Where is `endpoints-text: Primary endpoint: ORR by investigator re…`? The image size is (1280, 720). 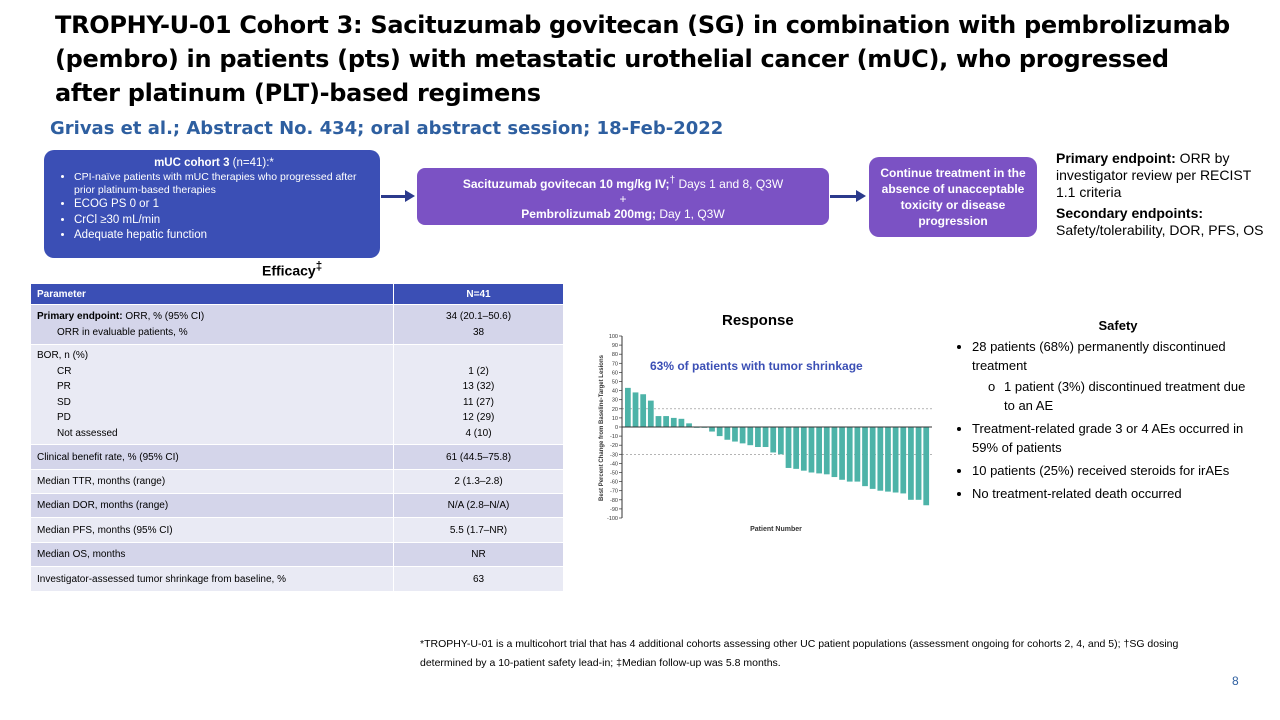 endpoints-text: Primary endpoint: ORR by investigator re… is located at coordinates (1161, 194).